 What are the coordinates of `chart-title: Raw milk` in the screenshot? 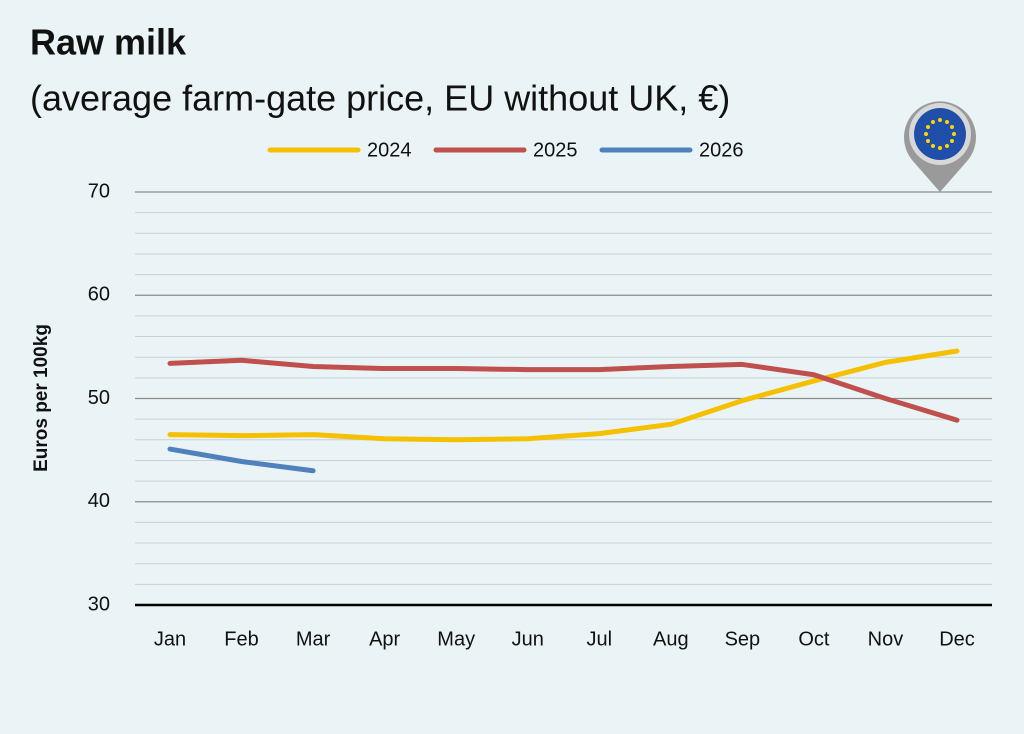 It's located at (108, 42).